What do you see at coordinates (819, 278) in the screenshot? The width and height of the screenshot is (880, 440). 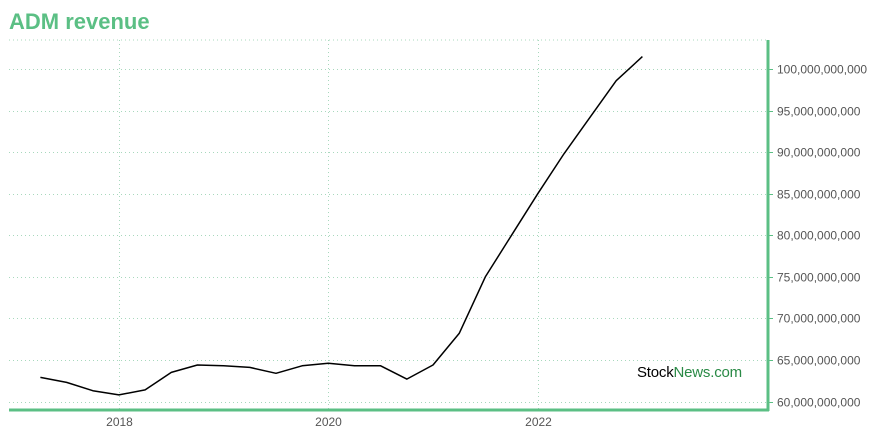 I see `y-tick-label: 75,000,000,000` at bounding box center [819, 278].